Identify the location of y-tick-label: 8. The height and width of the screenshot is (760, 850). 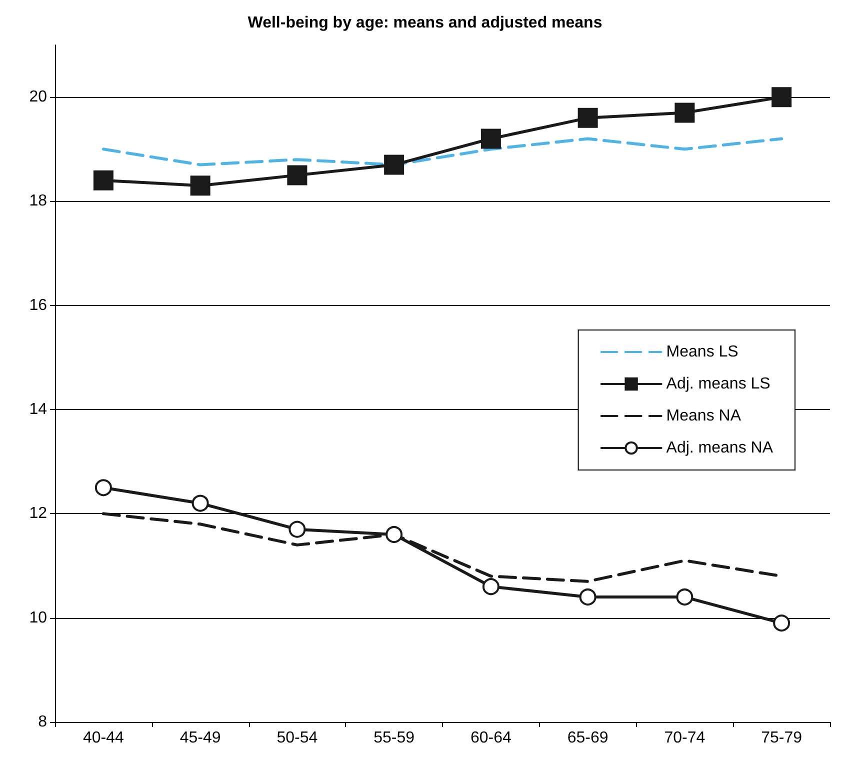
(43, 722).